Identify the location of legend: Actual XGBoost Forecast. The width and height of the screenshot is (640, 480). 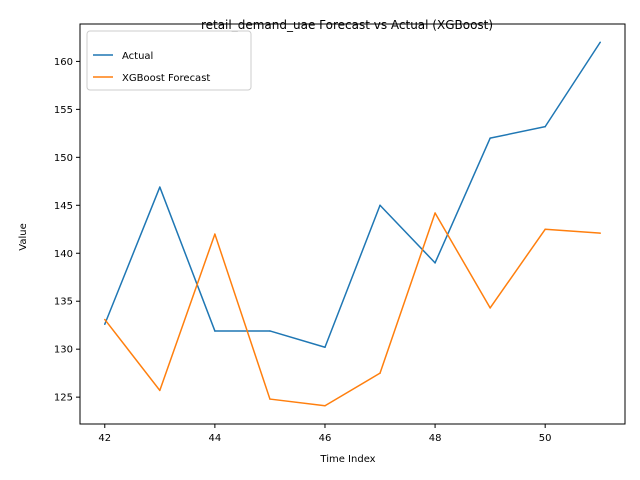
(169, 60).